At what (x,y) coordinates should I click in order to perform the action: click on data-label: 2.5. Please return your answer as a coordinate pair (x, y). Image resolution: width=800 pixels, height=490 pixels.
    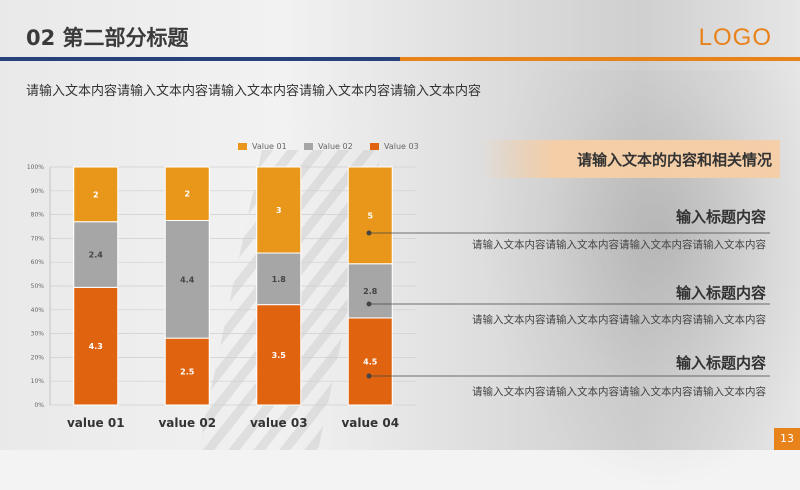
    Looking at the image, I should click on (187, 372).